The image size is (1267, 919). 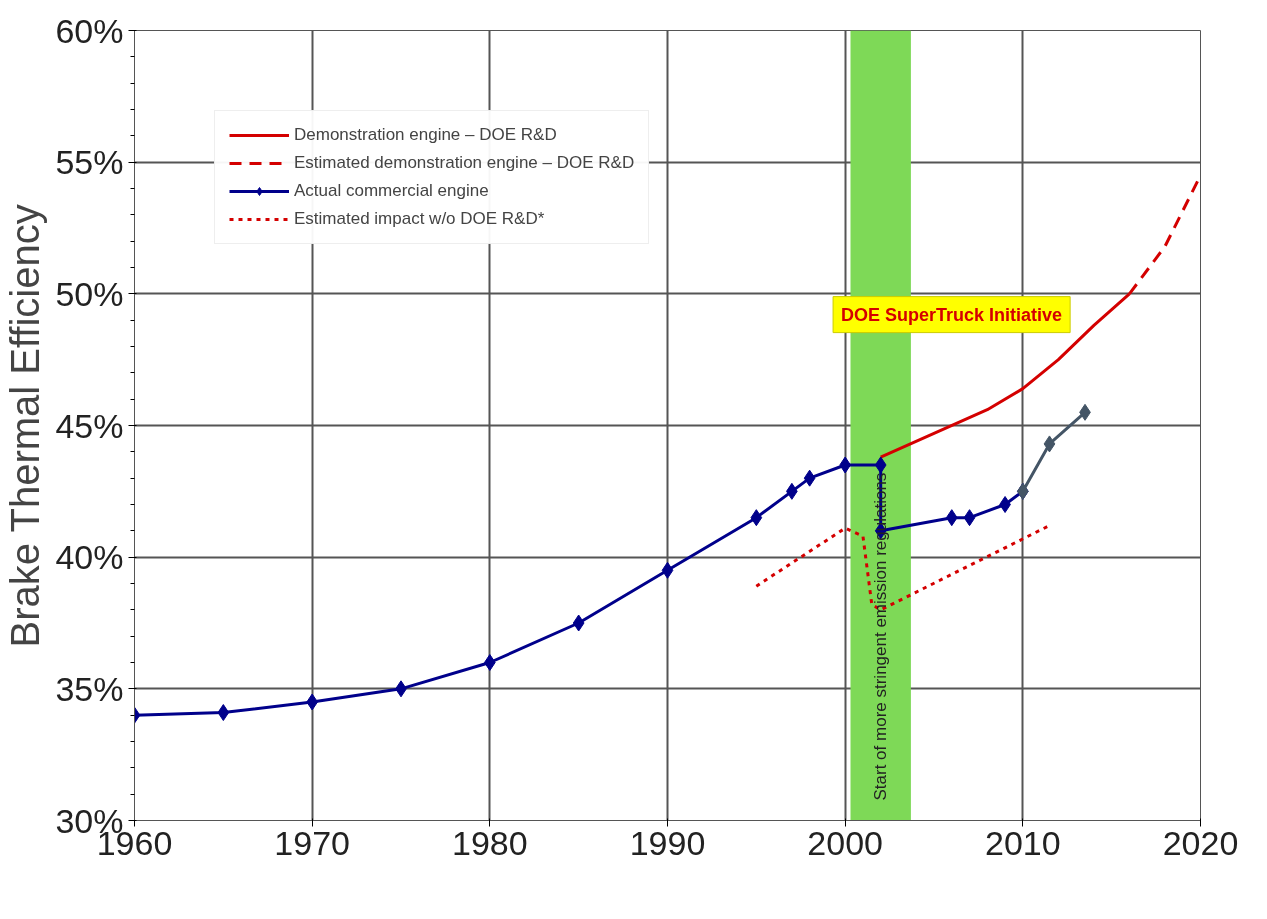 What do you see at coordinates (952, 314) in the screenshot?
I see `annotation: DOE SuperTruck Initiative` at bounding box center [952, 314].